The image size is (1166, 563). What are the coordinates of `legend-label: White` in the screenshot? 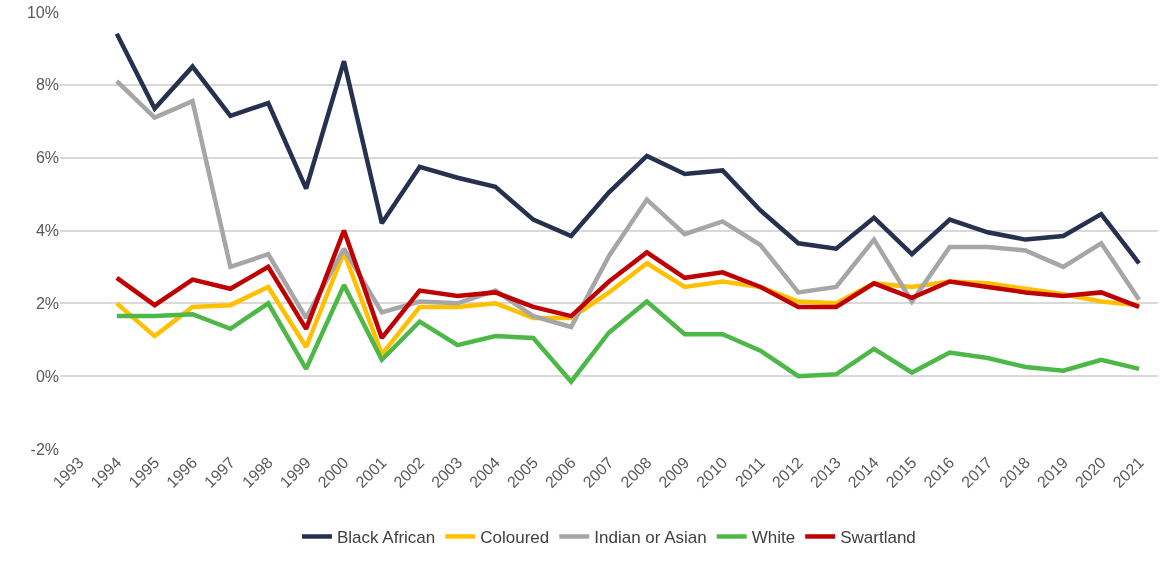 It's located at (773, 538).